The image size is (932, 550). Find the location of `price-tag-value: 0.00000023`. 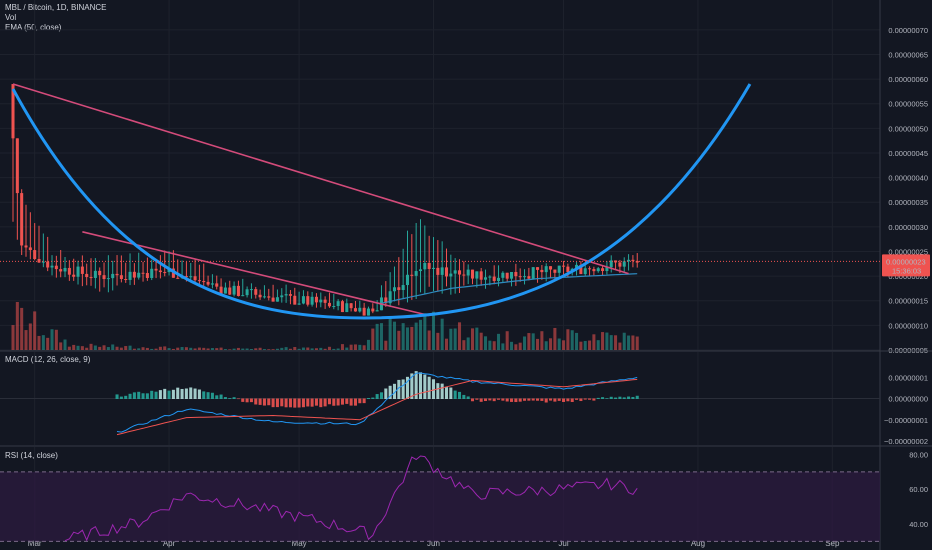

price-tag-value: 0.00000023 is located at coordinates (906, 261).